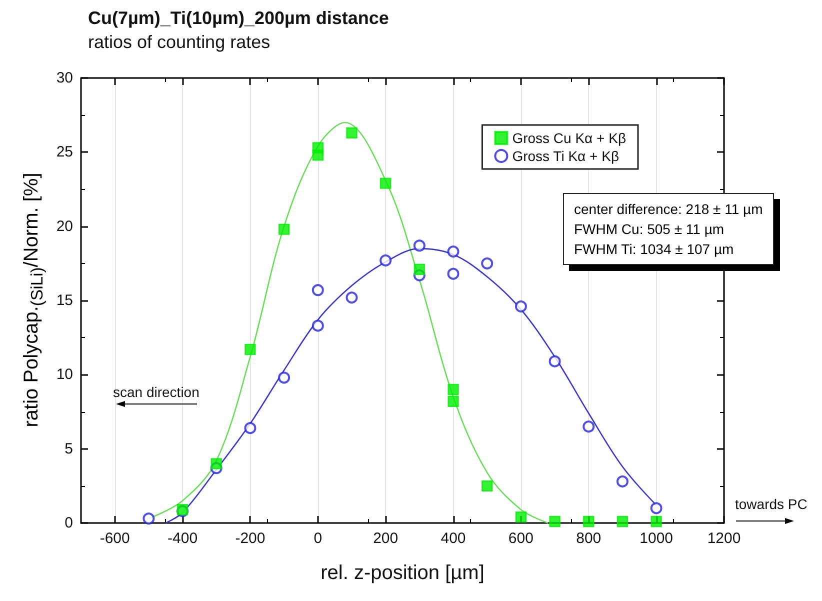 This screenshot has width=822, height=601. I want to click on y-tick-label: 0, so click(68, 523).